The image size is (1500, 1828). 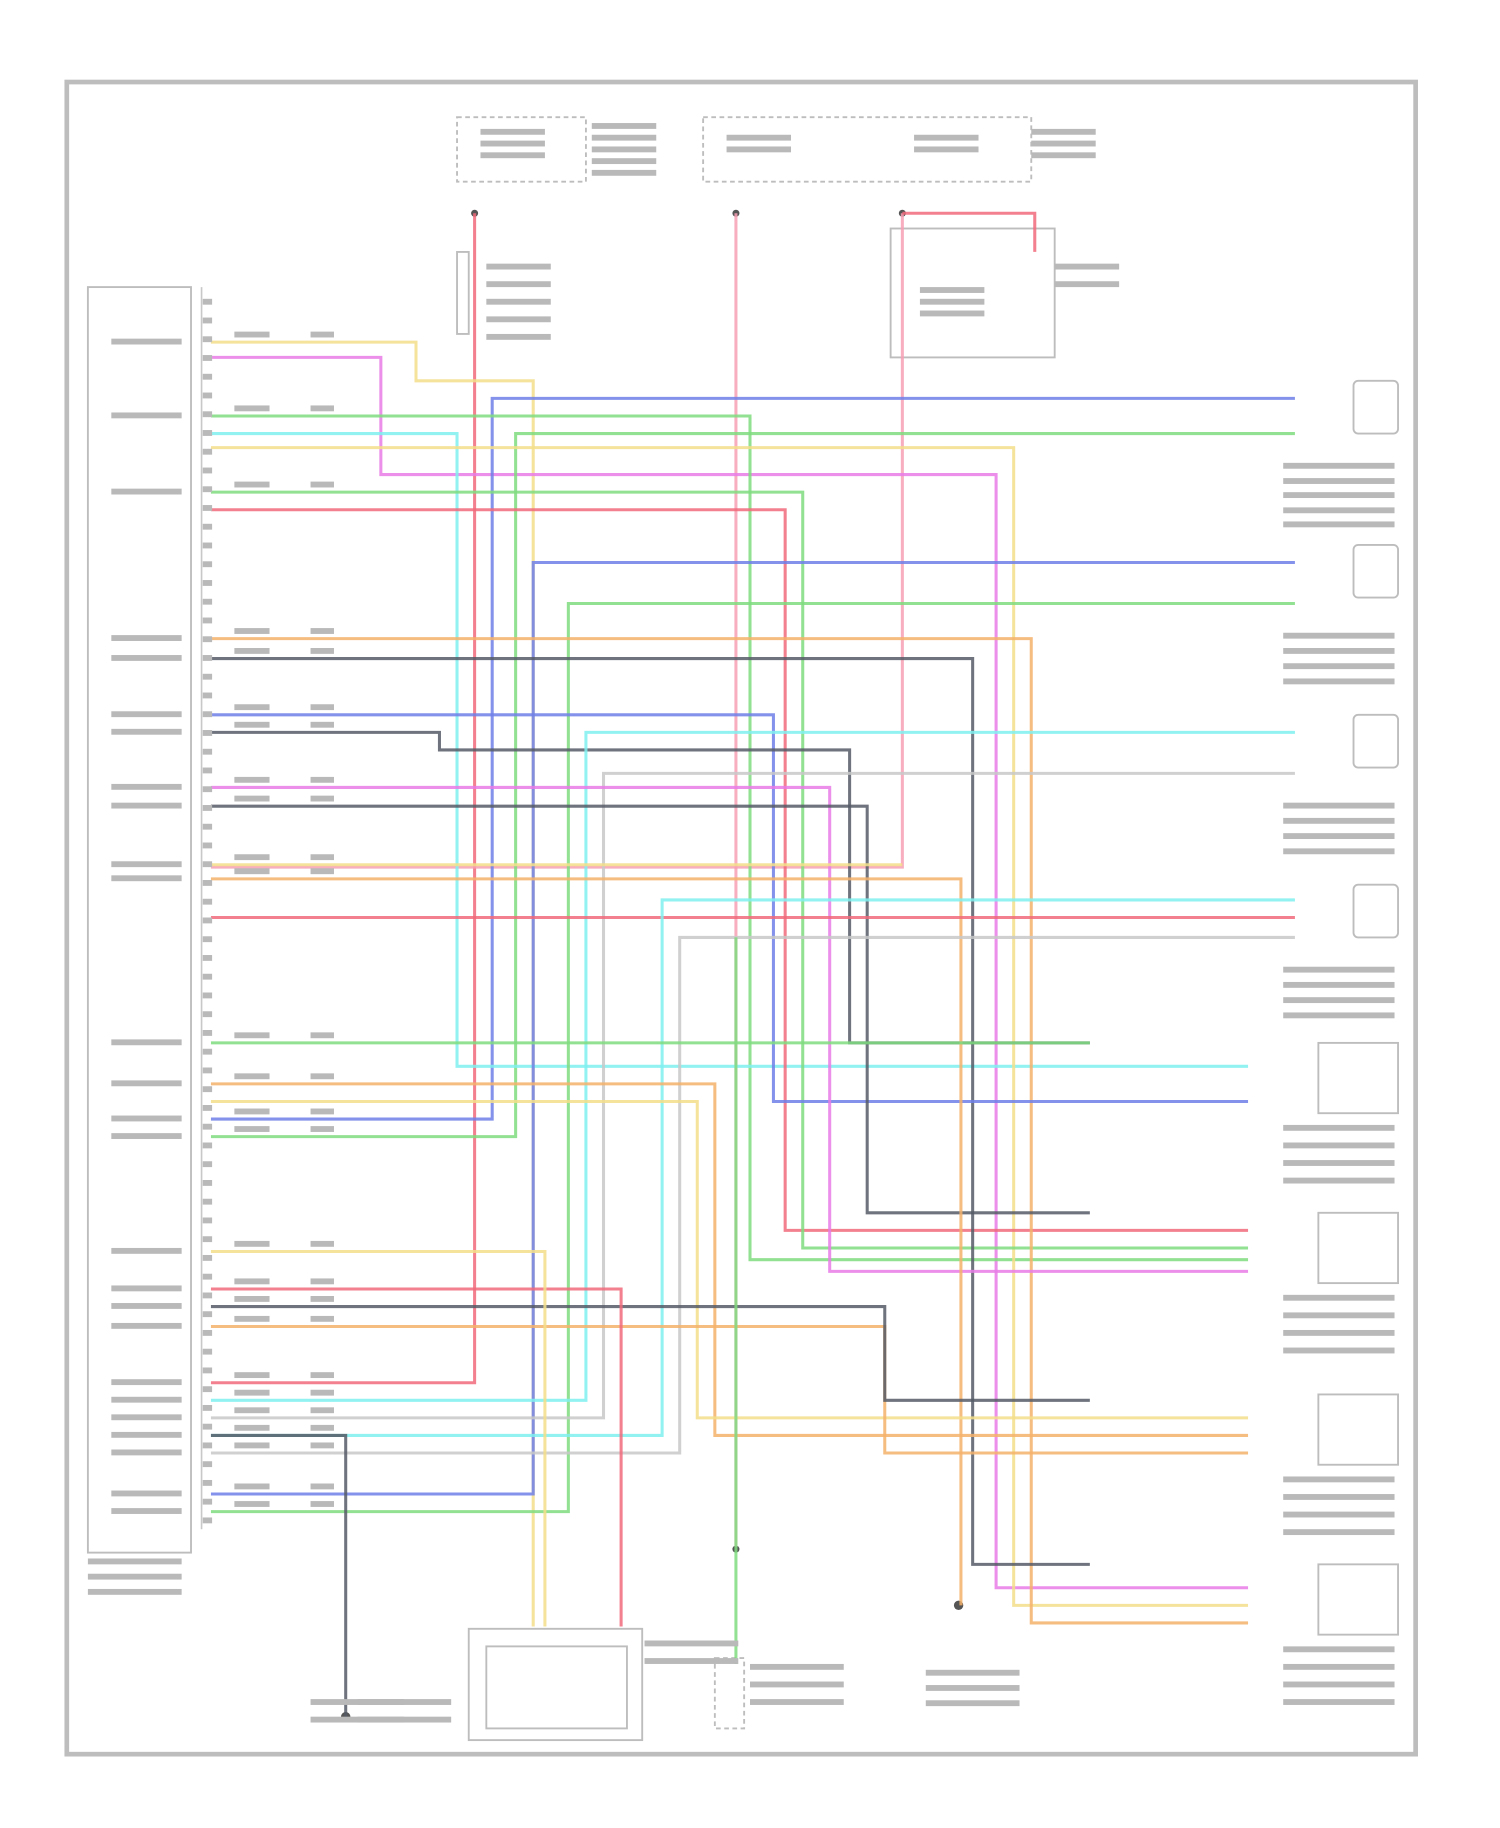 What do you see at coordinates (650, 887) in the screenshot?
I see `wire-dark-gray` at bounding box center [650, 887].